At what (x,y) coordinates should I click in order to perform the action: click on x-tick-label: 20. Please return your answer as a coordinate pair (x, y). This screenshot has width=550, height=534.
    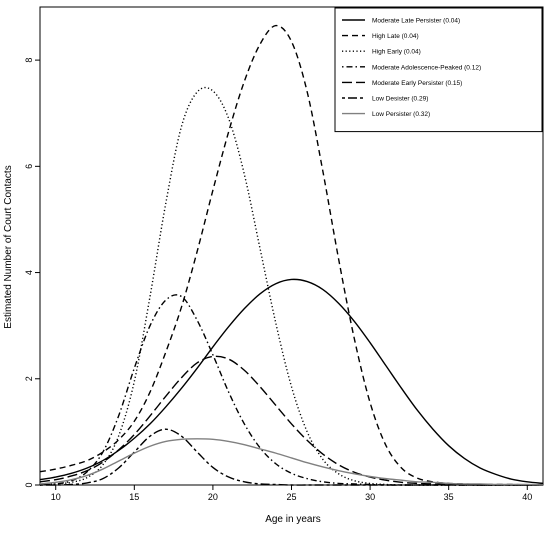
    Looking at the image, I should click on (213, 497).